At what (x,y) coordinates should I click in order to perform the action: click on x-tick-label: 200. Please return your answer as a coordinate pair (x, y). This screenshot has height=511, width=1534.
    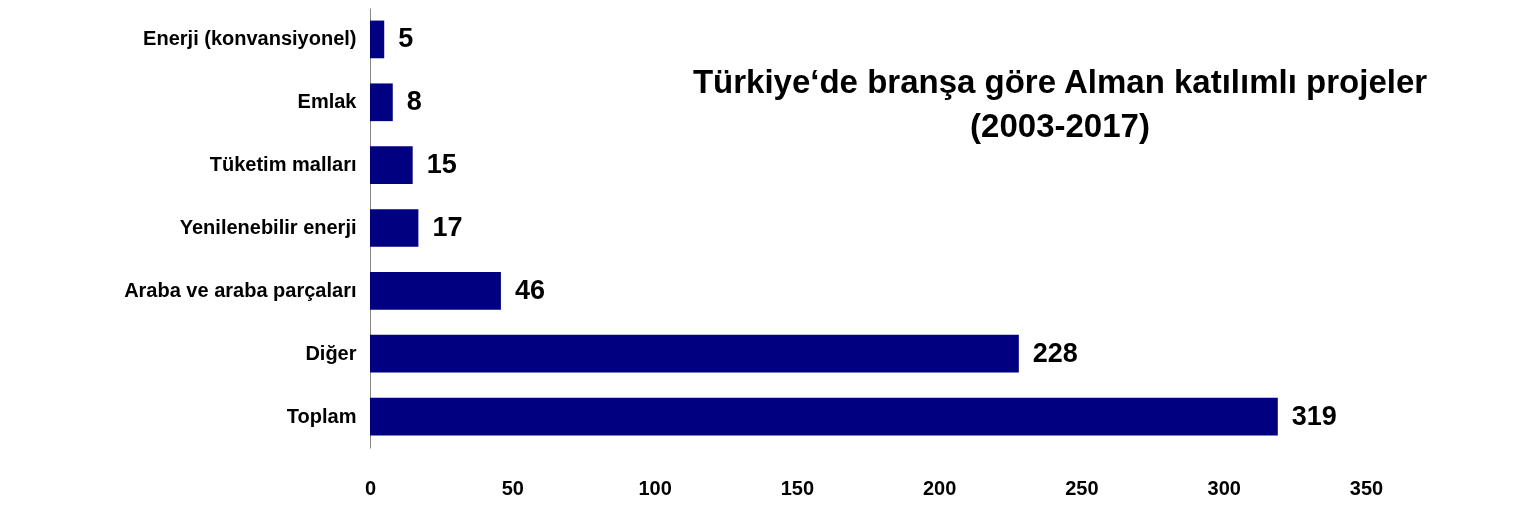
    Looking at the image, I should click on (939, 487).